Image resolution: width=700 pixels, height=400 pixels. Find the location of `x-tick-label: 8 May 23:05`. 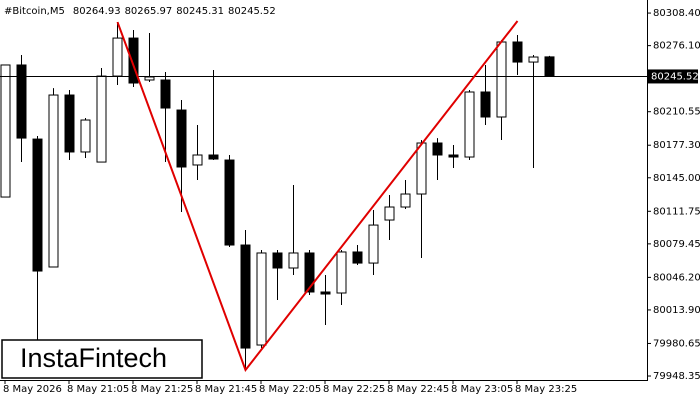

x-tick-label: 8 May 23:05 is located at coordinates (482, 389).